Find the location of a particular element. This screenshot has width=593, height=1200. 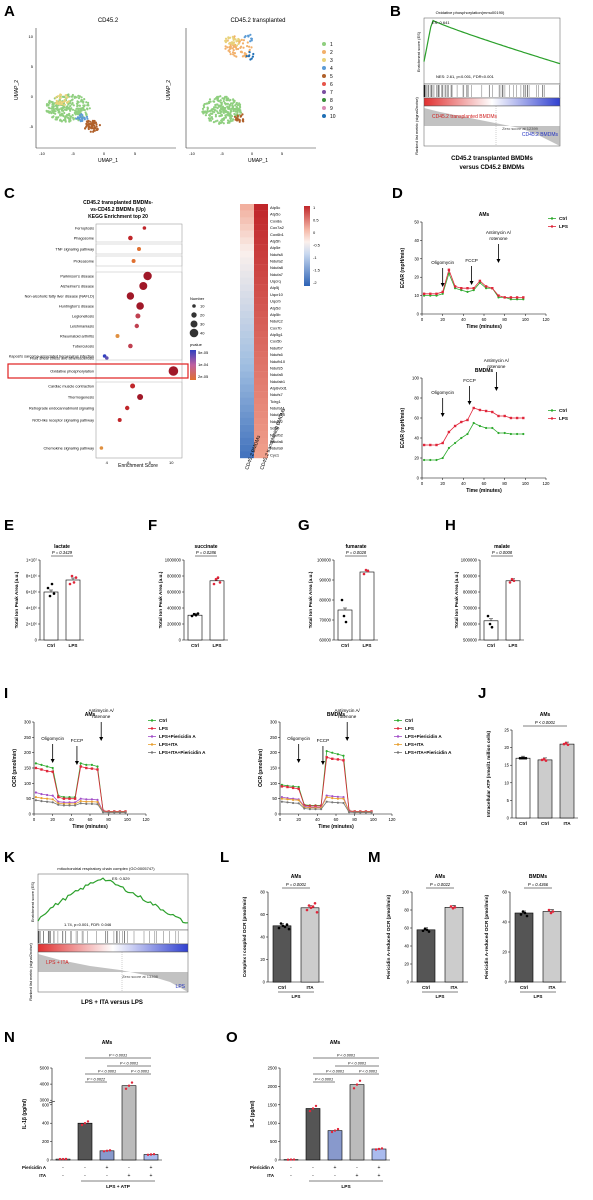

heatmap-gene-label: Ndufa9 is located at coordinates (277, 448).